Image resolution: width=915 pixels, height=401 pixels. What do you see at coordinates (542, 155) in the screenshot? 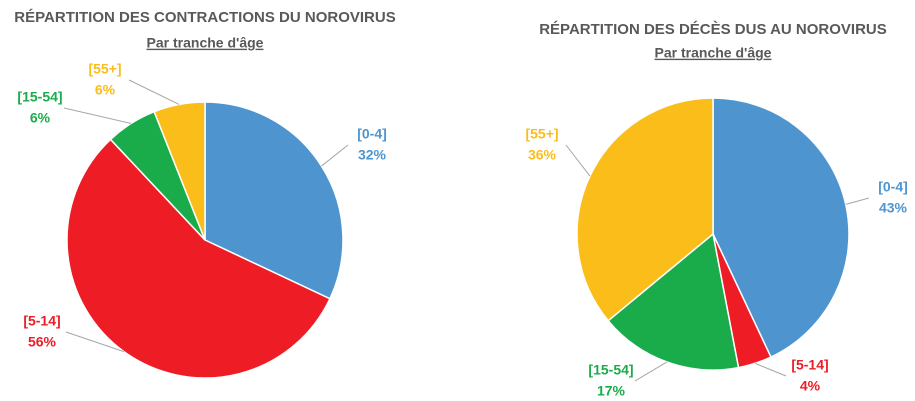
I see `slice-value: 36%` at bounding box center [542, 155].